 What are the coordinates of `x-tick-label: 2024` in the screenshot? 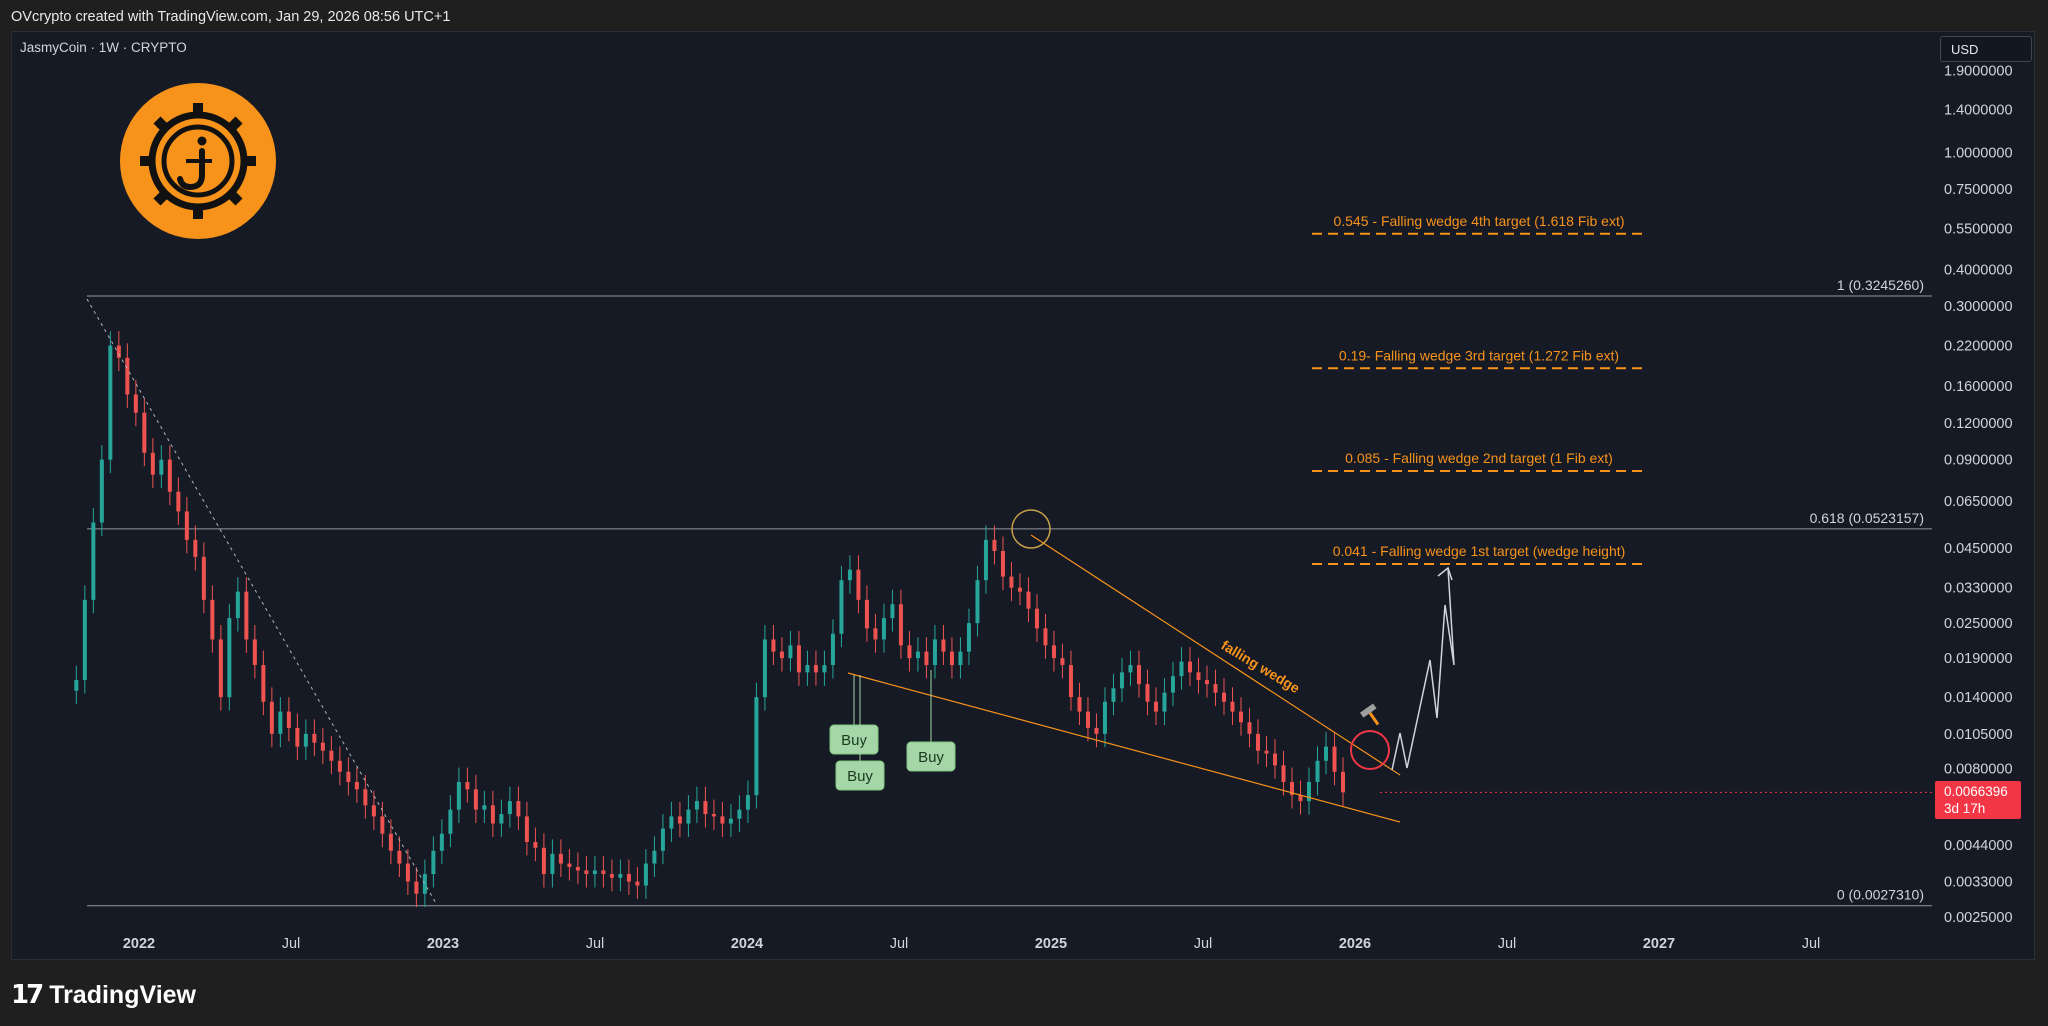 It's located at (747, 944).